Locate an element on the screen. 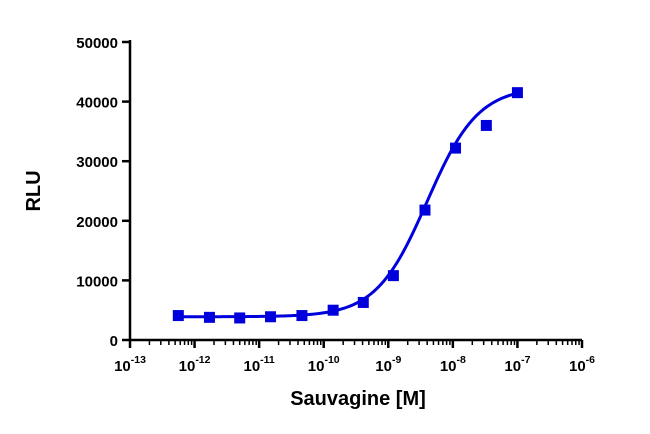 The width and height of the screenshot is (650, 434). x-tick-exponent: -8 is located at coordinates (461, 360).